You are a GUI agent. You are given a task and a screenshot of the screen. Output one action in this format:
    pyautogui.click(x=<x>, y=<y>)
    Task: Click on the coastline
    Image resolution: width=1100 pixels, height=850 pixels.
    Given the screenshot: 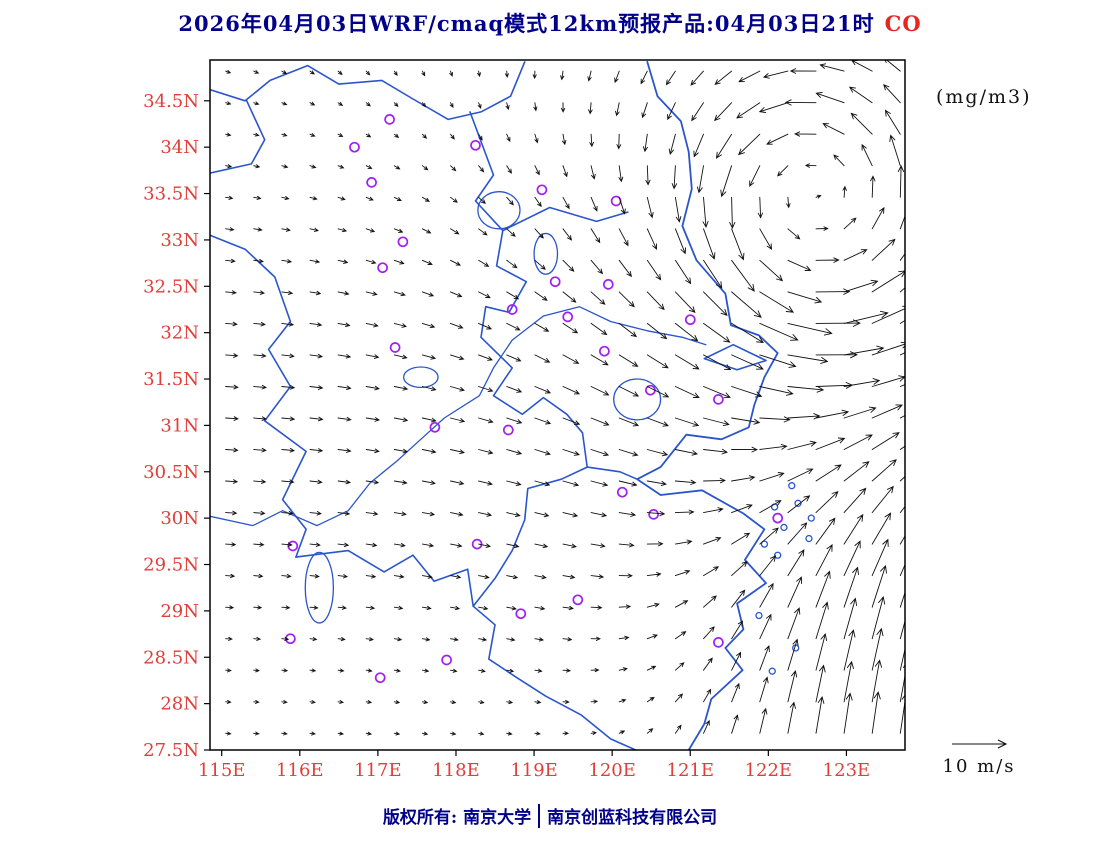 What is the action you would take?
    pyautogui.click(x=707, y=405)
    